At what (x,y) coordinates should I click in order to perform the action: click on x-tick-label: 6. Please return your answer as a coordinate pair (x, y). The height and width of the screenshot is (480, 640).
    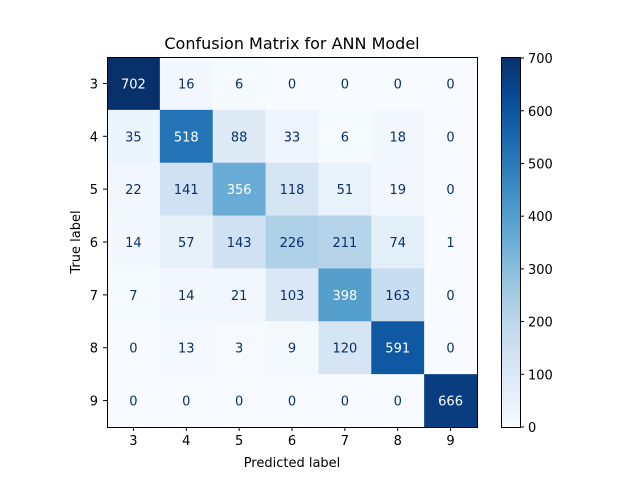
    Looking at the image, I should click on (292, 441).